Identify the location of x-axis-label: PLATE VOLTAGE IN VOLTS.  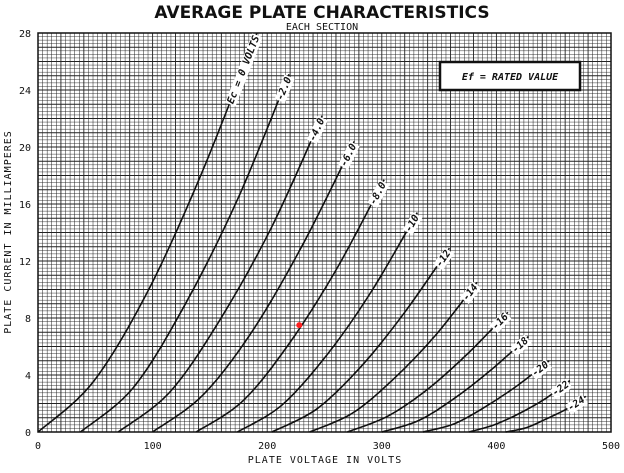
(325, 460).